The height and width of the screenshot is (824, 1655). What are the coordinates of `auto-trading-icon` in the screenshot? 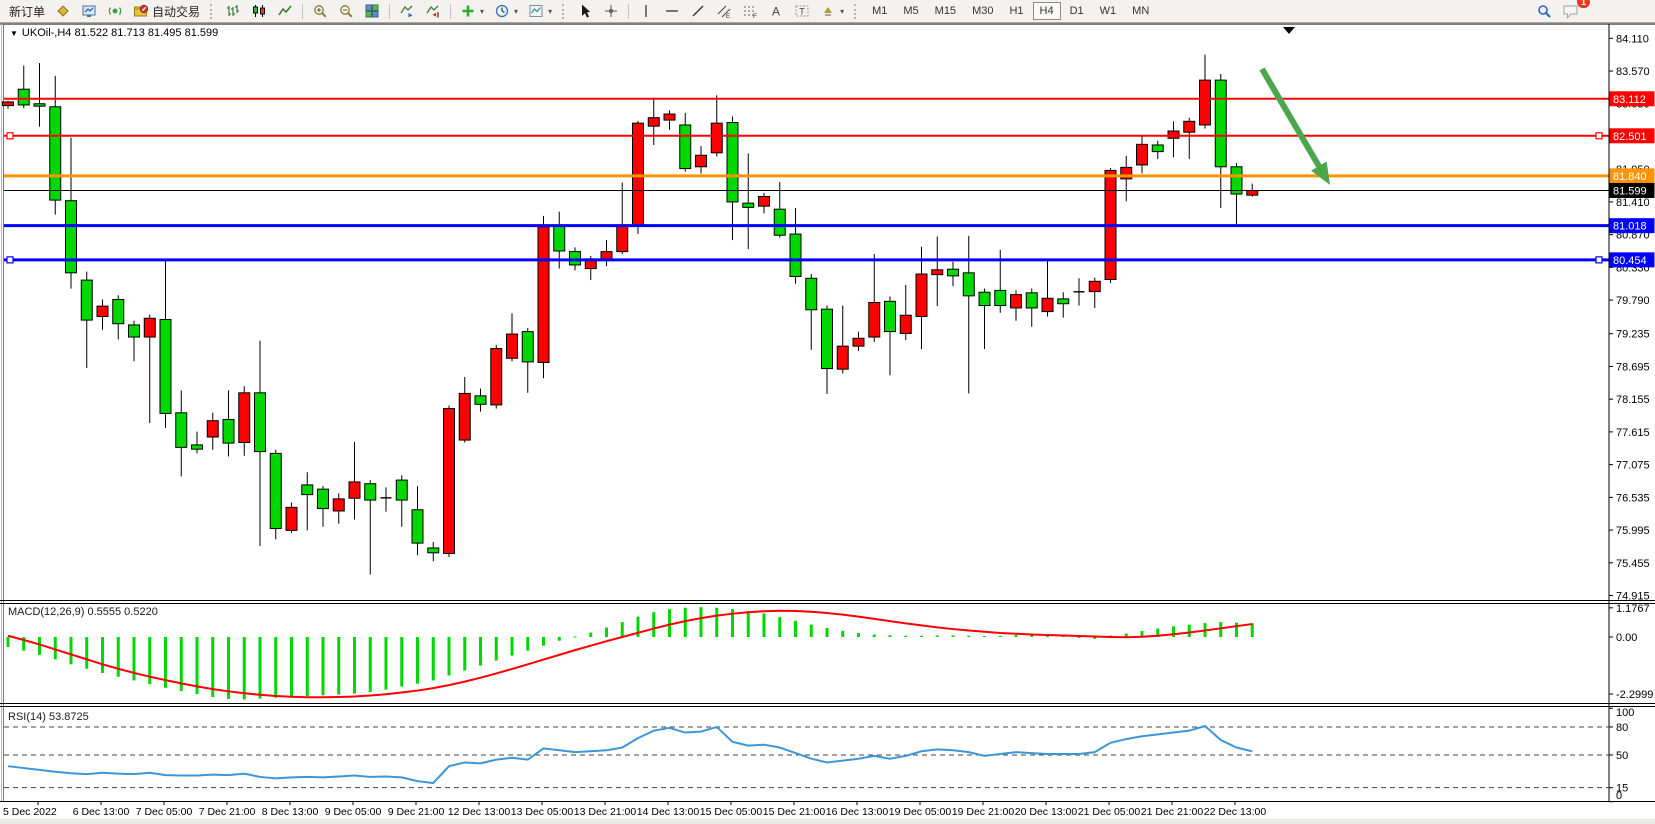 It's located at (141, 11).